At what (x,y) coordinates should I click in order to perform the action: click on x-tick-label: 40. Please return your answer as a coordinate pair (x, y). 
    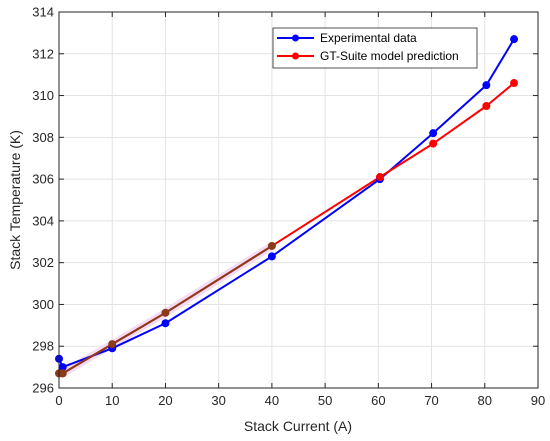
    Looking at the image, I should click on (272, 400).